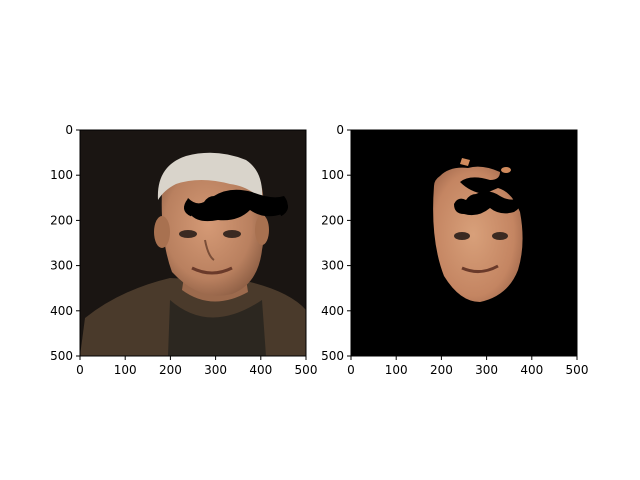  Describe the element at coordinates (262, 230) in the screenshot. I see `right-ear` at that location.